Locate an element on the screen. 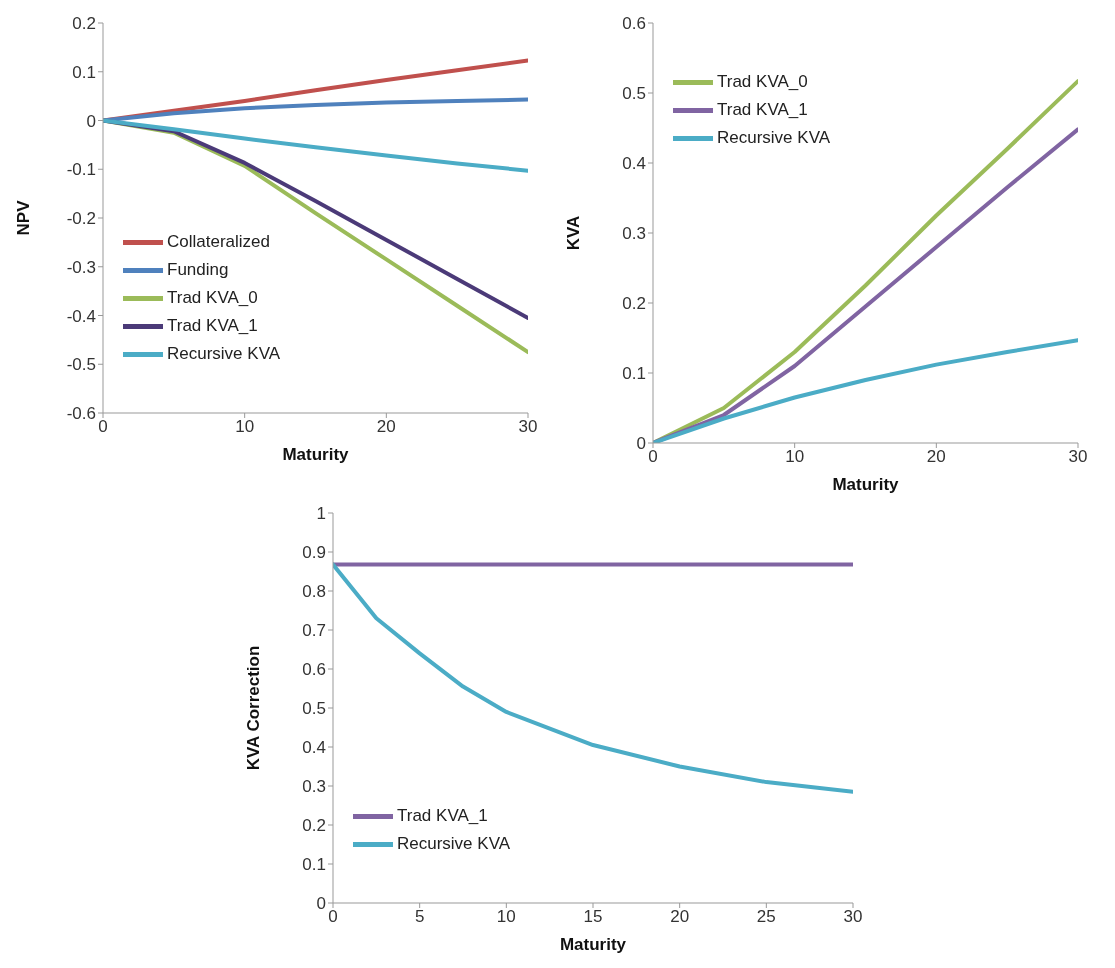 This screenshot has height=968, width=1115. y-tick-label: 0.9 is located at coordinates (314, 553).